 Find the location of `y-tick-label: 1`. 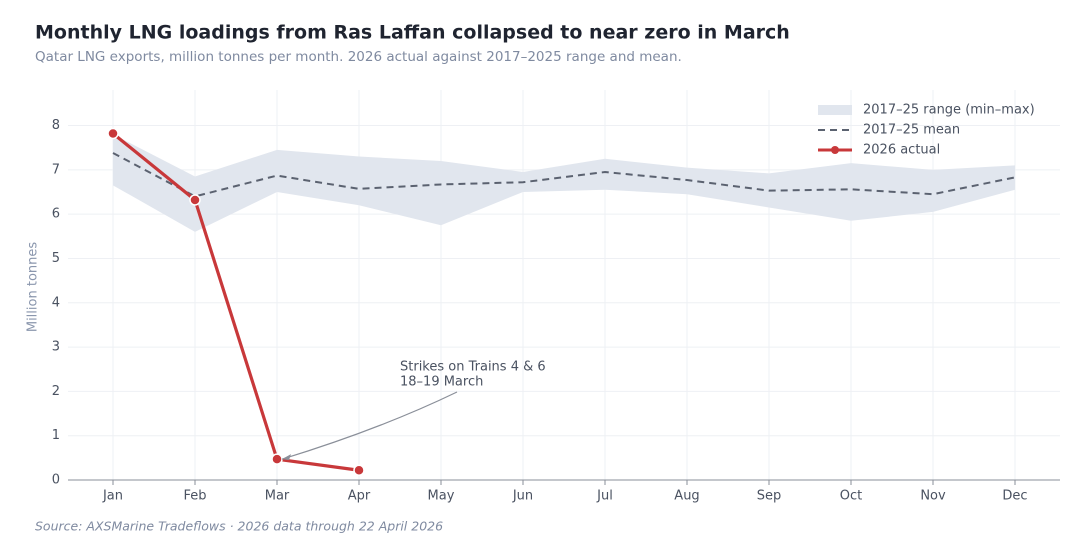

y-tick-label: 1 is located at coordinates (56, 435).